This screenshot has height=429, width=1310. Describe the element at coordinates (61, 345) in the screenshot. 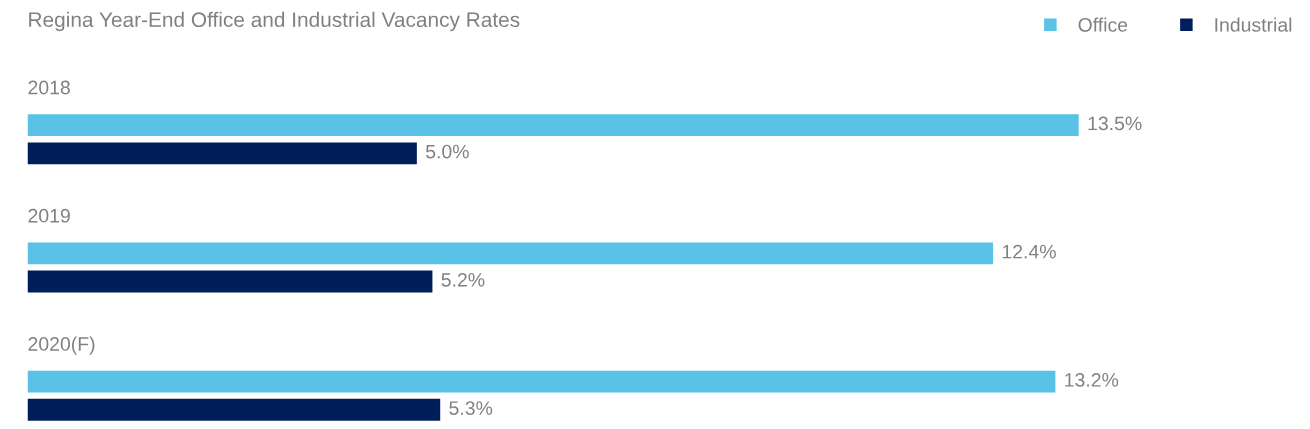

I see `y-tick-label: 2020(F)` at that location.